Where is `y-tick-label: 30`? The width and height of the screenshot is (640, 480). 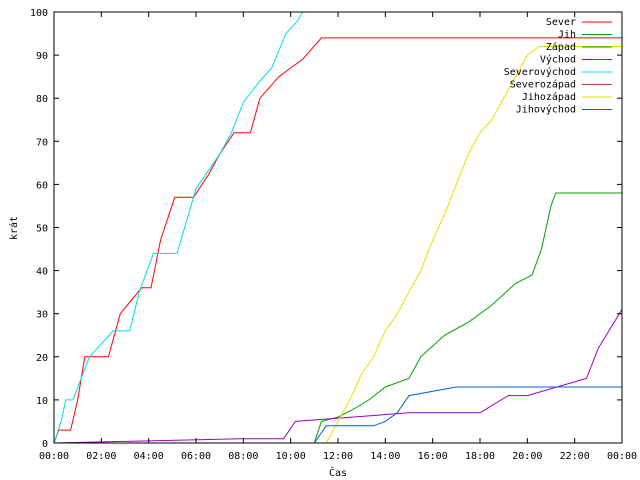
y-tick-label: 30 is located at coordinates (42, 315).